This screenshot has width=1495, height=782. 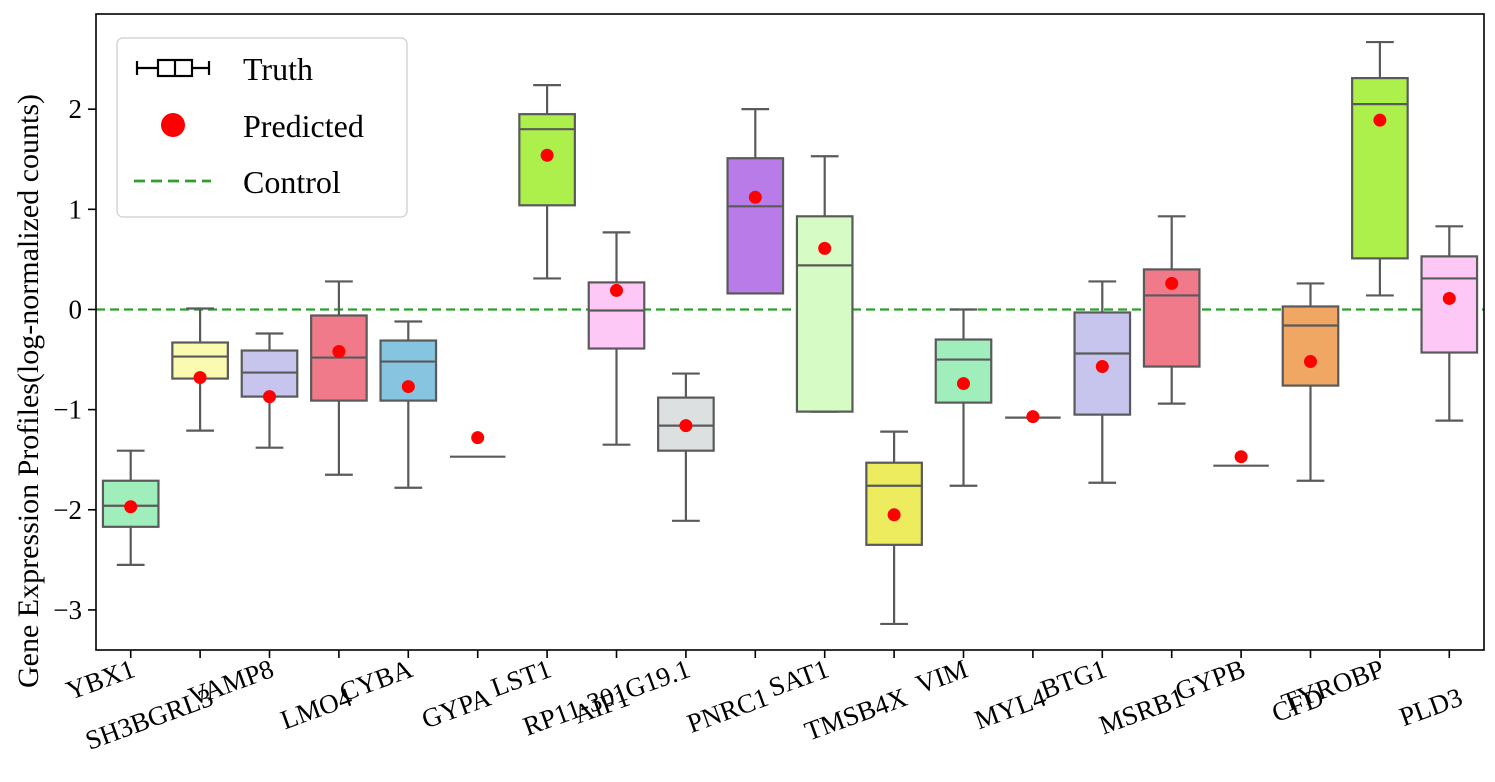 What do you see at coordinates (100, 679) in the screenshot?
I see `x-category-label: YBX1` at bounding box center [100, 679].